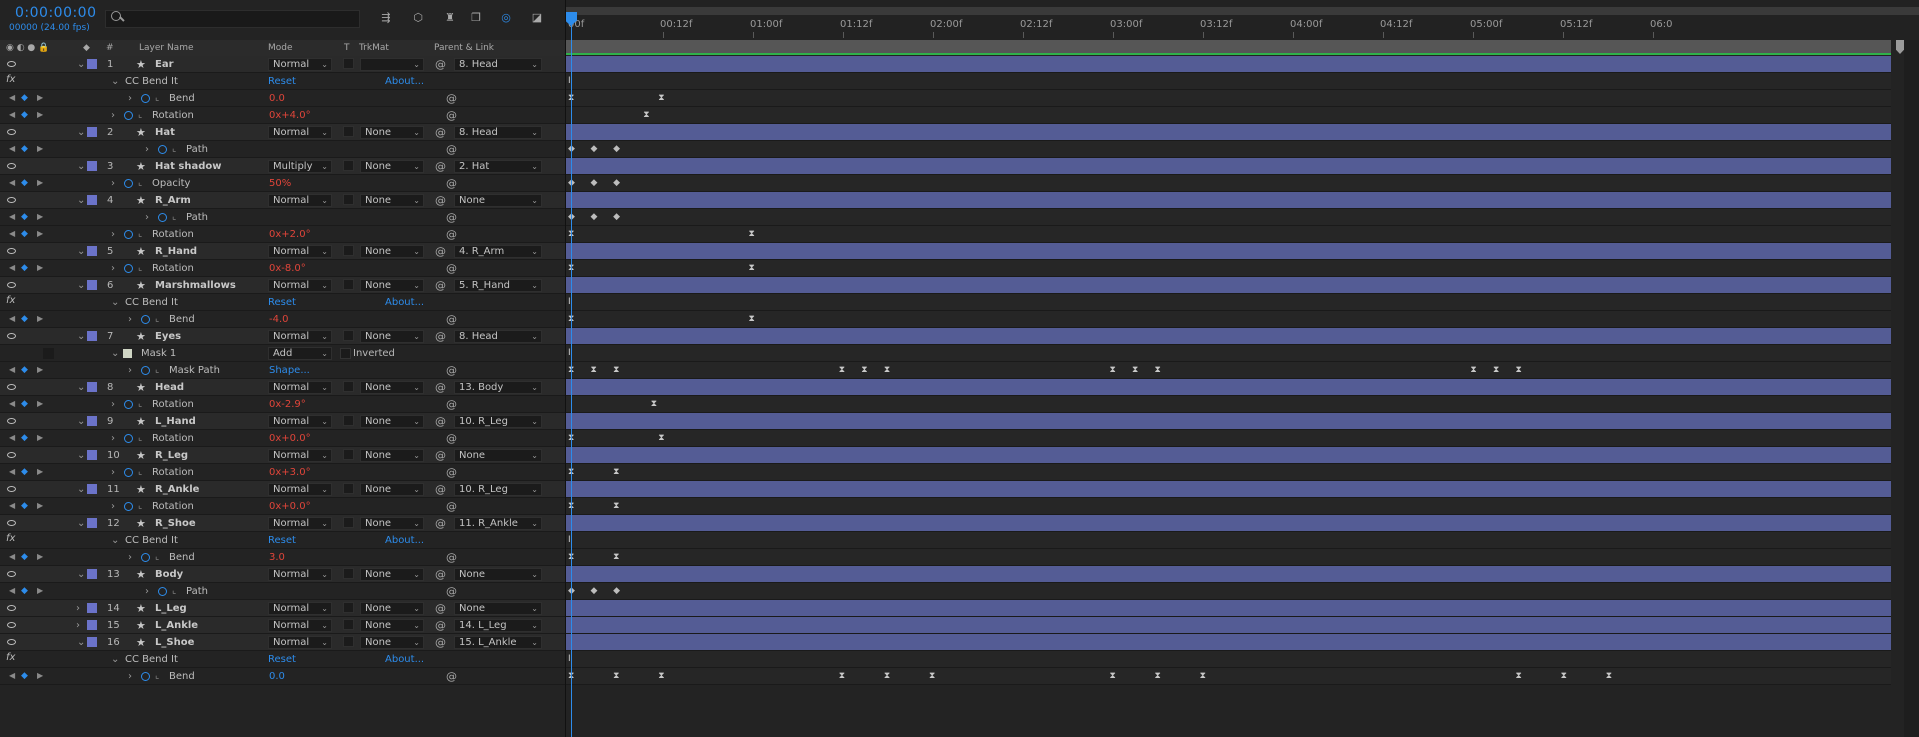 The image size is (1919, 737). I want to click on layer-name: L_Hand, so click(175, 421).